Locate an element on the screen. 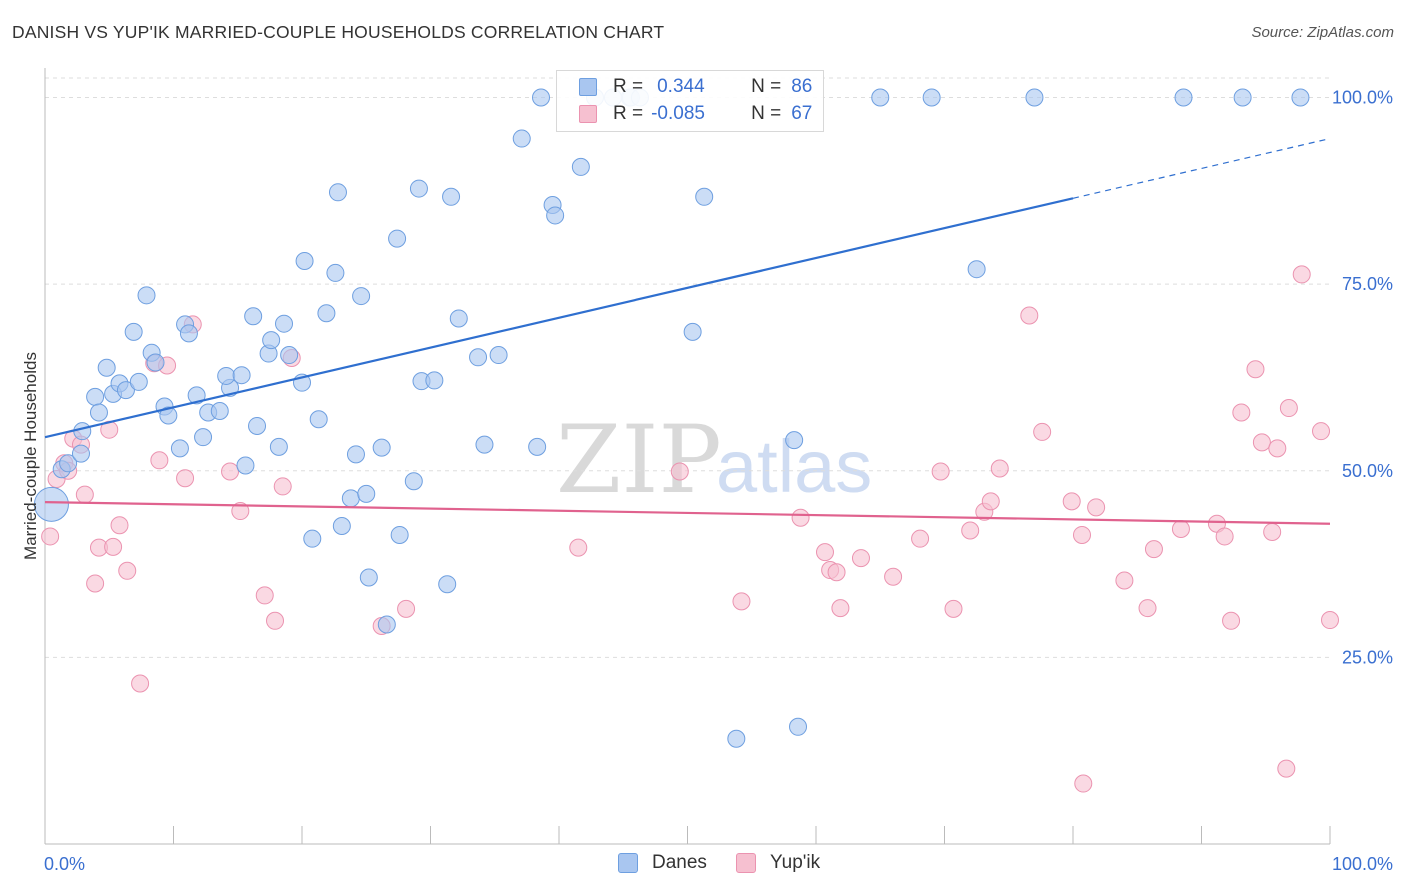  legend-item-danes: Danes is located at coordinates (662, 863).